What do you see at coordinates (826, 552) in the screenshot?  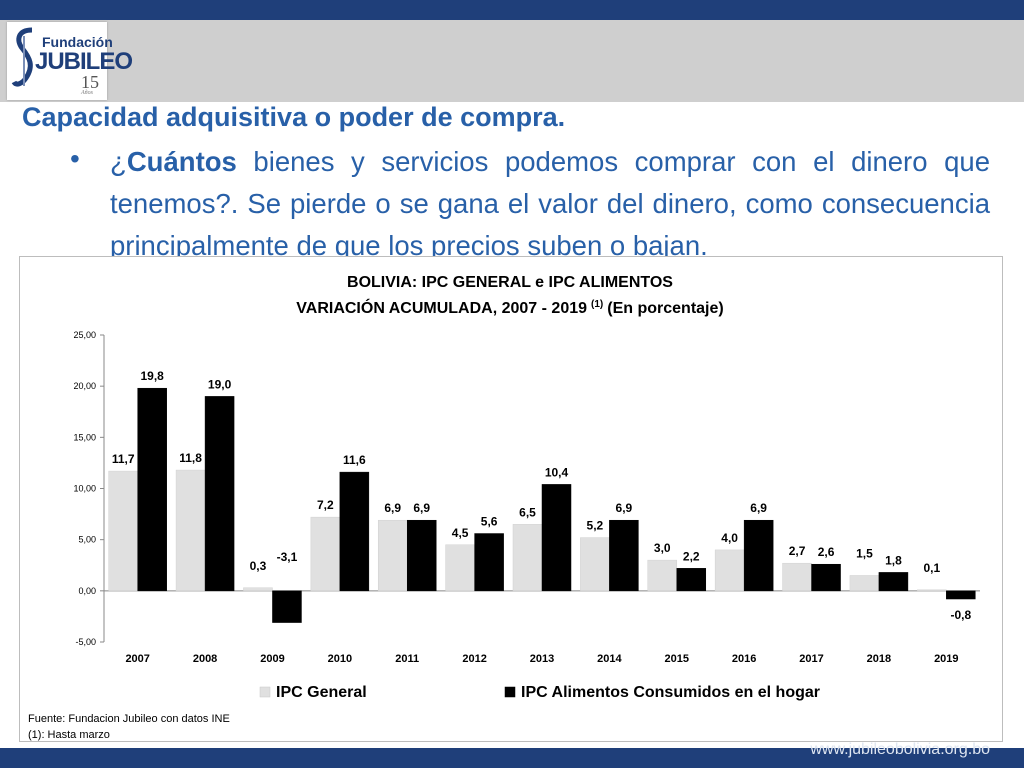 I see `data-label: 2,6` at bounding box center [826, 552].